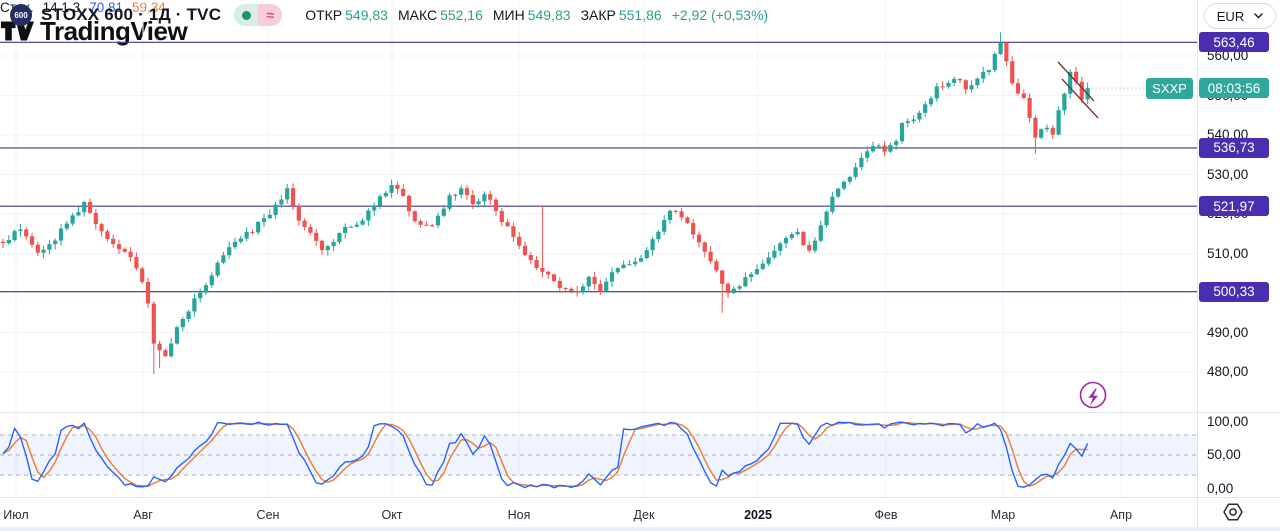 The image size is (1280, 531). I want to click on currency-label: EUR, so click(1230, 16).